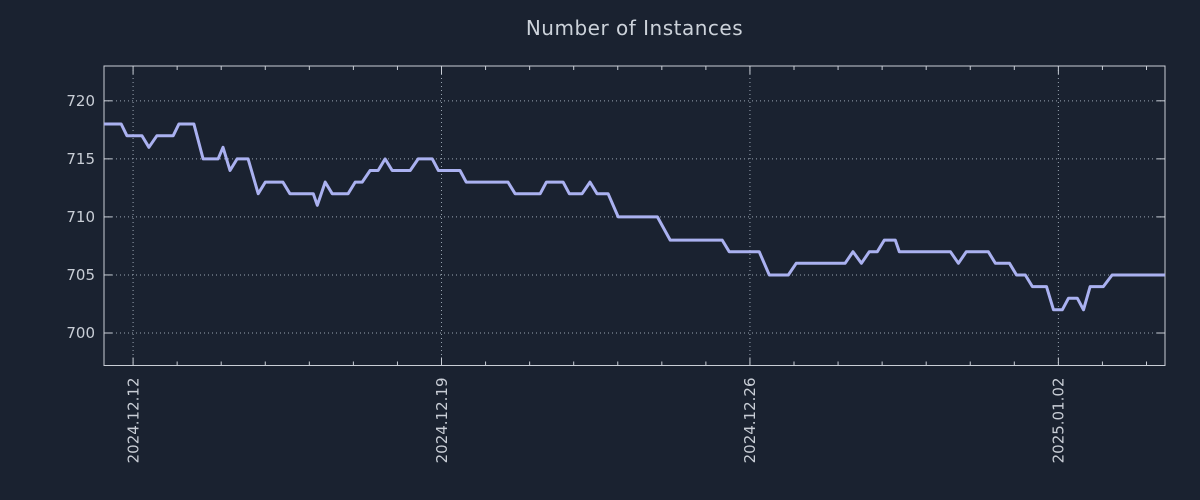 Image resolution: width=1200 pixels, height=500 pixels. I want to click on y-tick-label: 710, so click(80, 217).